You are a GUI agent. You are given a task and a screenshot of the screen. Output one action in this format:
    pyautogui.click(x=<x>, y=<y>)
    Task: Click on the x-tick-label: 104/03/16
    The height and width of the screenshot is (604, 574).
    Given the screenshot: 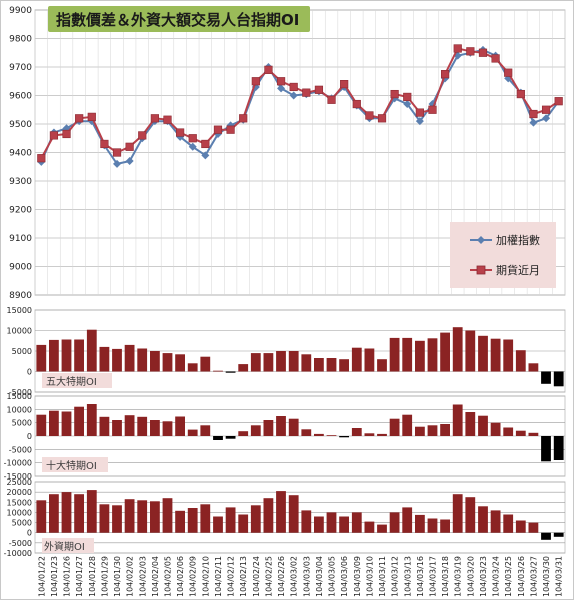 What is the action you would take?
    pyautogui.click(x=420, y=576)
    